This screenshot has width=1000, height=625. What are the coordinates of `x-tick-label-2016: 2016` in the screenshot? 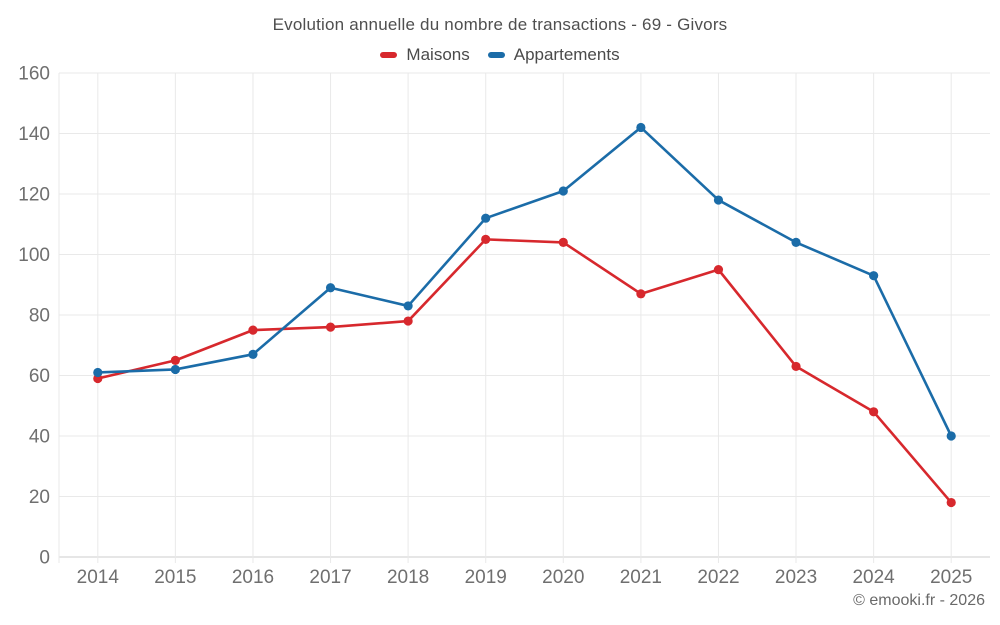 It's located at (253, 577).